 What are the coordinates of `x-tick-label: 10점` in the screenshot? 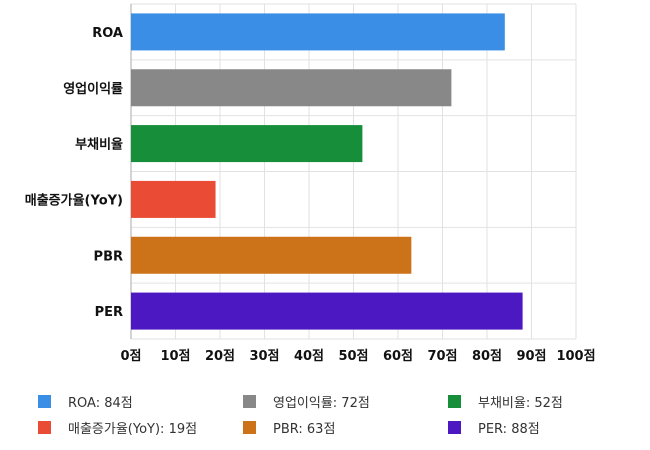 It's located at (175, 356).